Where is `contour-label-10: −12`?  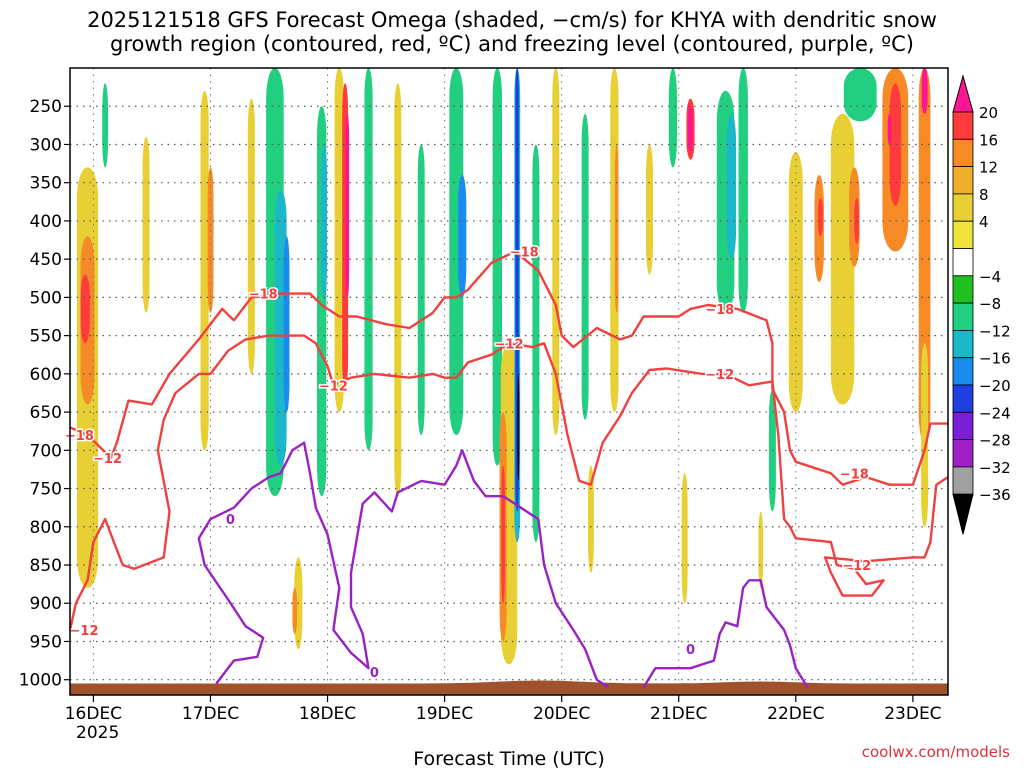 contour-label-10: −12 is located at coordinates (856, 566).